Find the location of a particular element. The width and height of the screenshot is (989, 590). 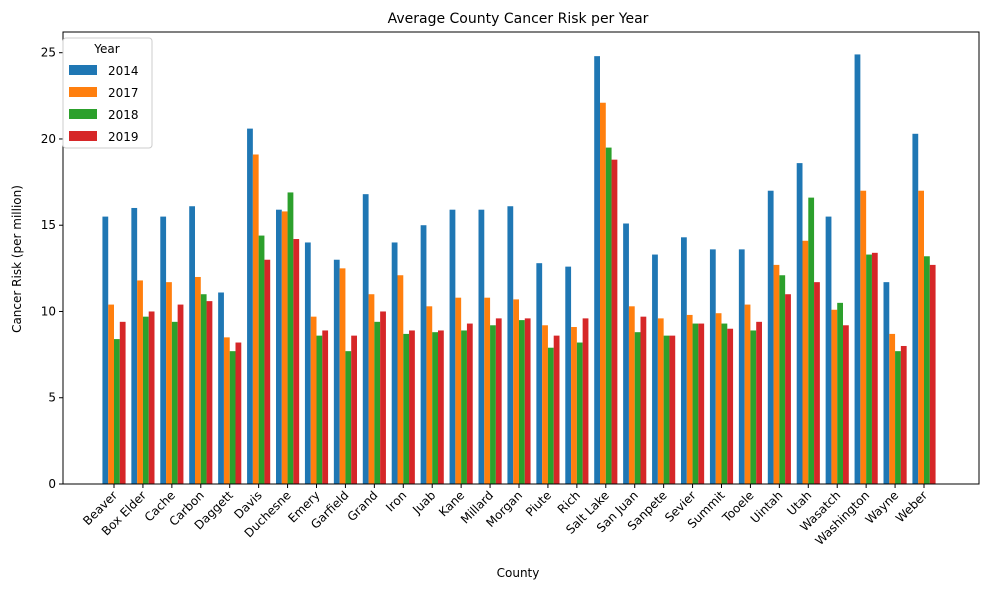

bar-2017-daggett is located at coordinates (226, 410).